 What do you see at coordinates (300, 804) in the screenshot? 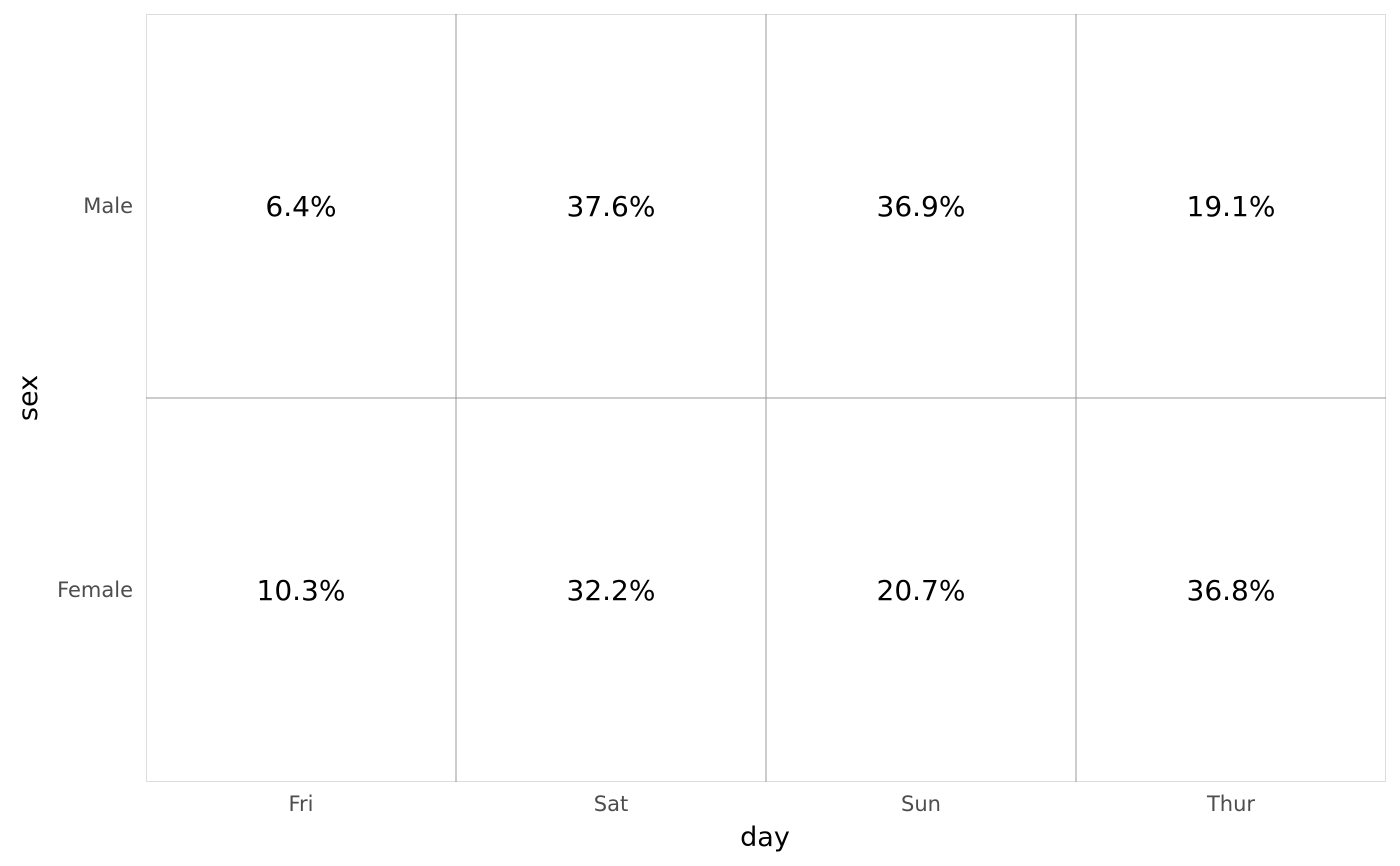
I see `x-tick-label: Fri` at bounding box center [300, 804].